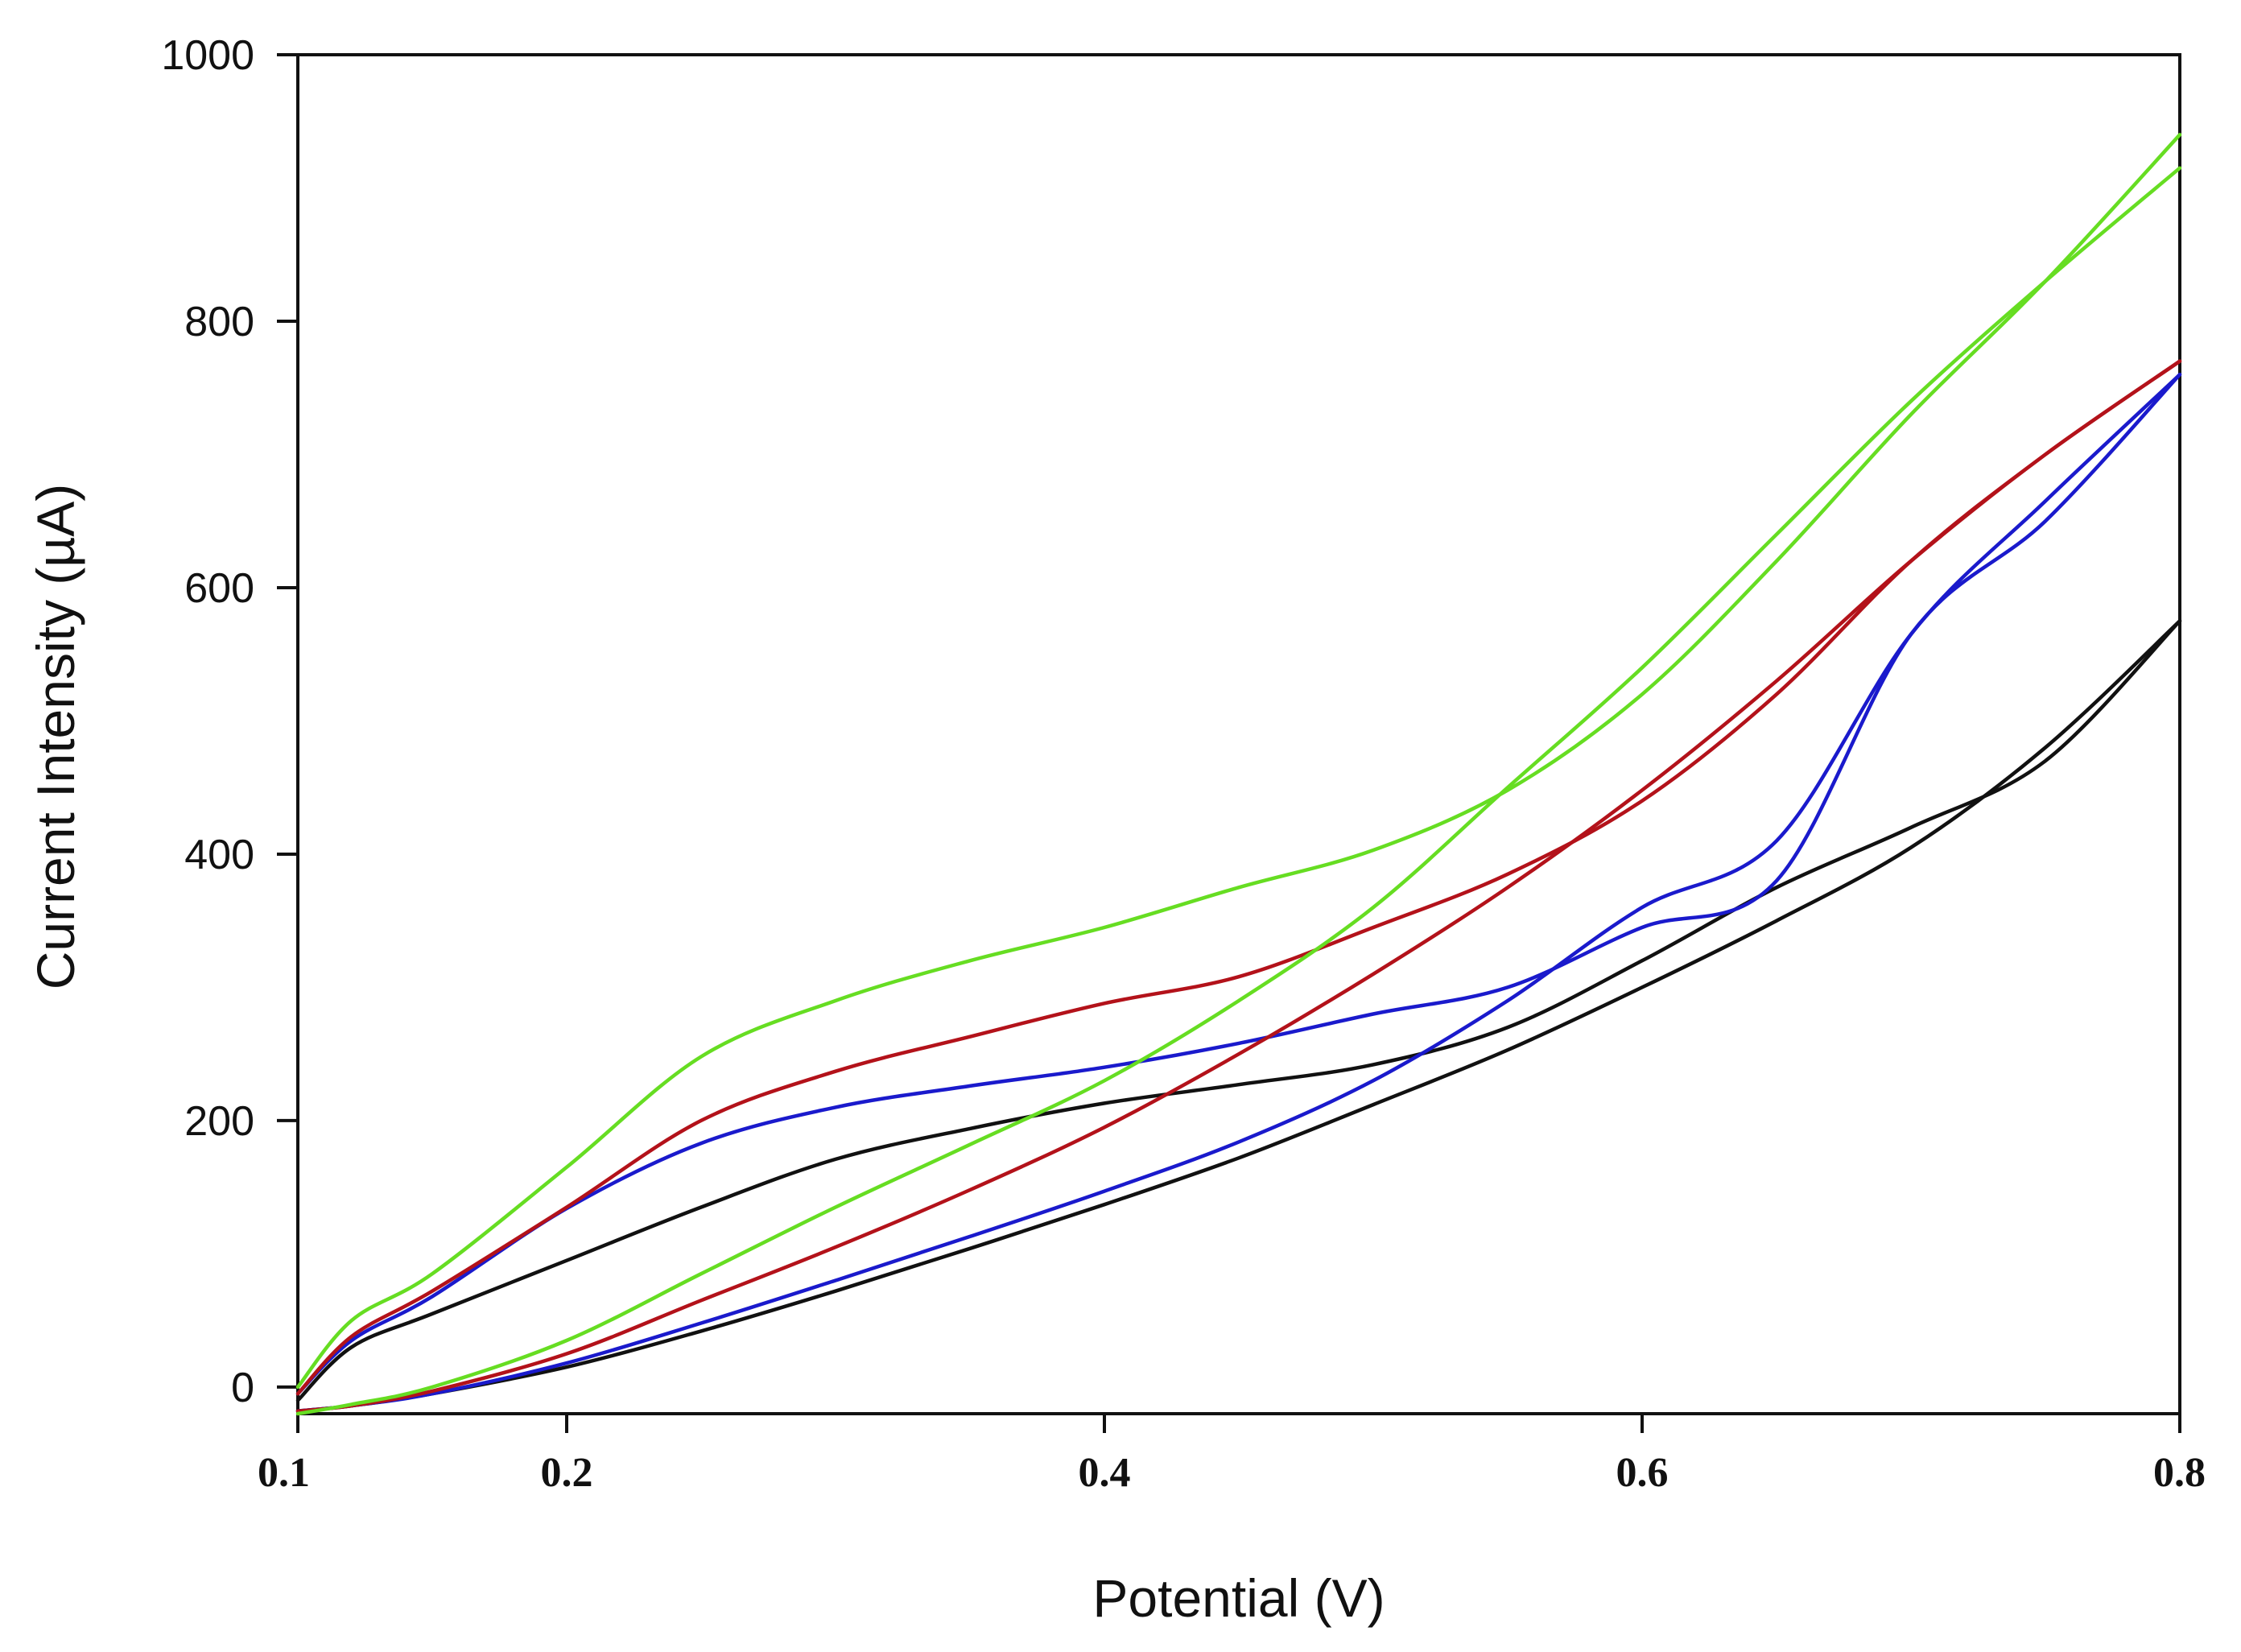 The width and height of the screenshot is (2241, 1652). What do you see at coordinates (229, 722) in the screenshot?
I see `y-axis-ticks: 0 200 400 600 800 1000` at bounding box center [229, 722].